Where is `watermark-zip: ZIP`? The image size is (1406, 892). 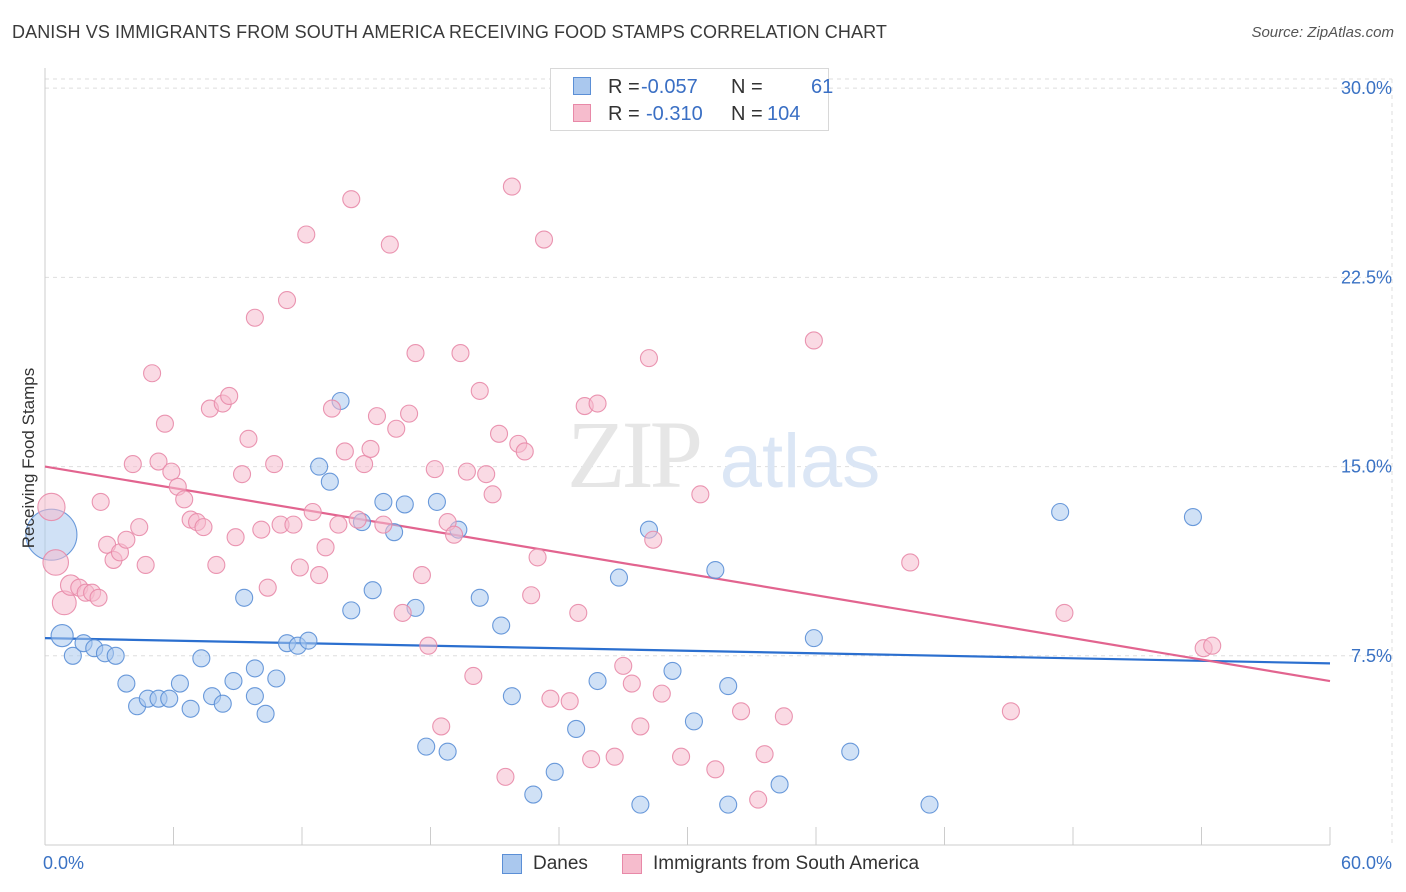 watermark-zip: ZIP is located at coordinates (633, 454).